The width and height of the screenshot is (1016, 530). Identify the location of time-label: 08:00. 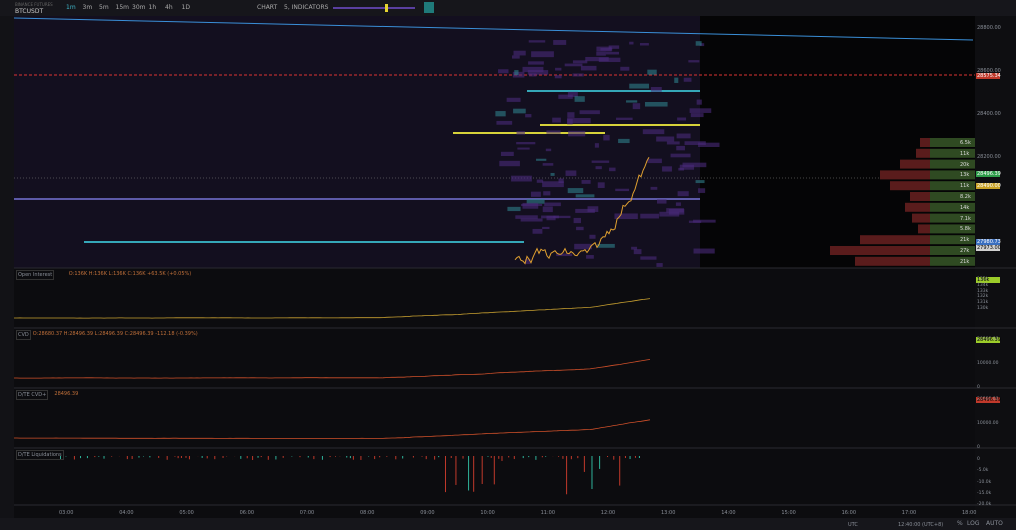
(367, 513).